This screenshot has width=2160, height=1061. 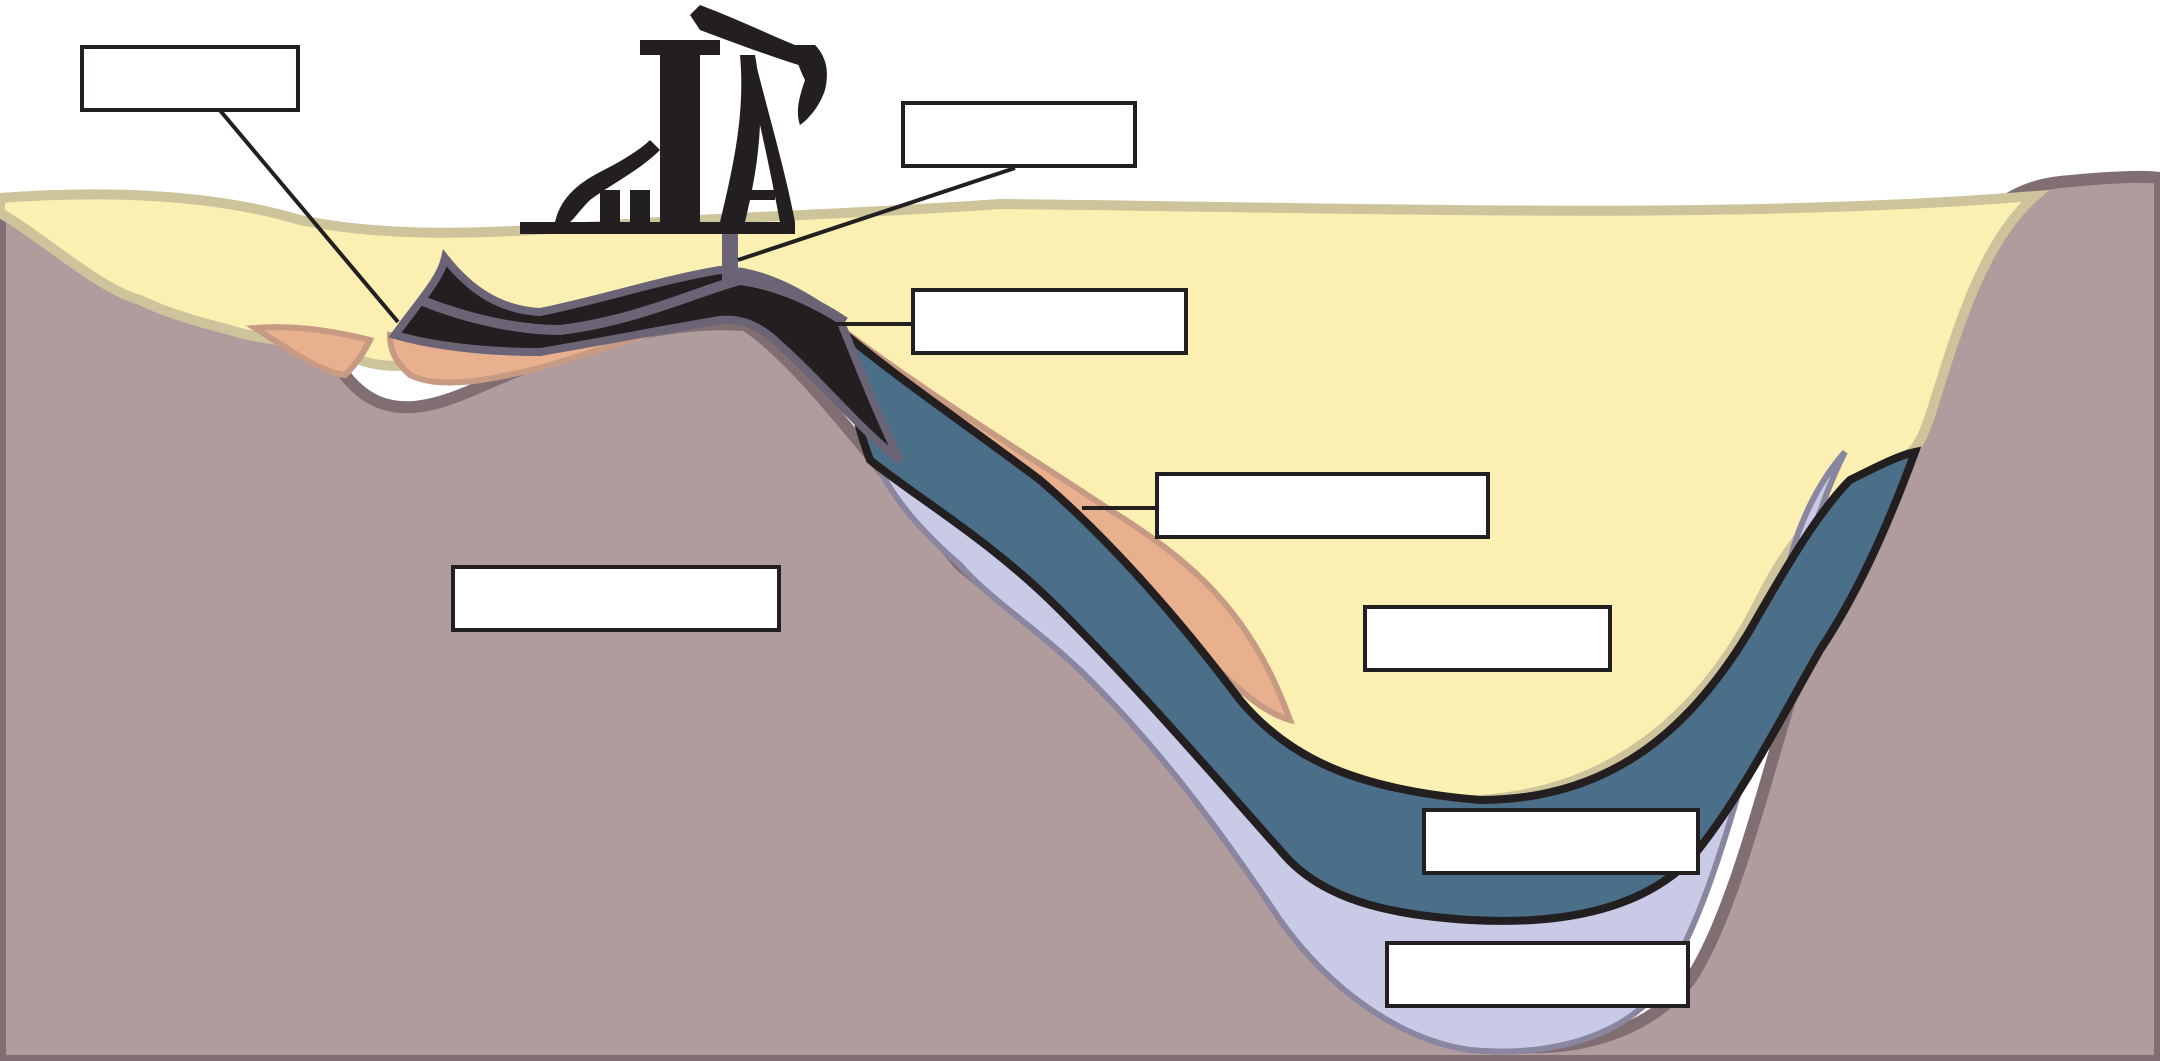 What do you see at coordinates (616, 598) in the screenshot?
I see `label-box-bedrock` at bounding box center [616, 598].